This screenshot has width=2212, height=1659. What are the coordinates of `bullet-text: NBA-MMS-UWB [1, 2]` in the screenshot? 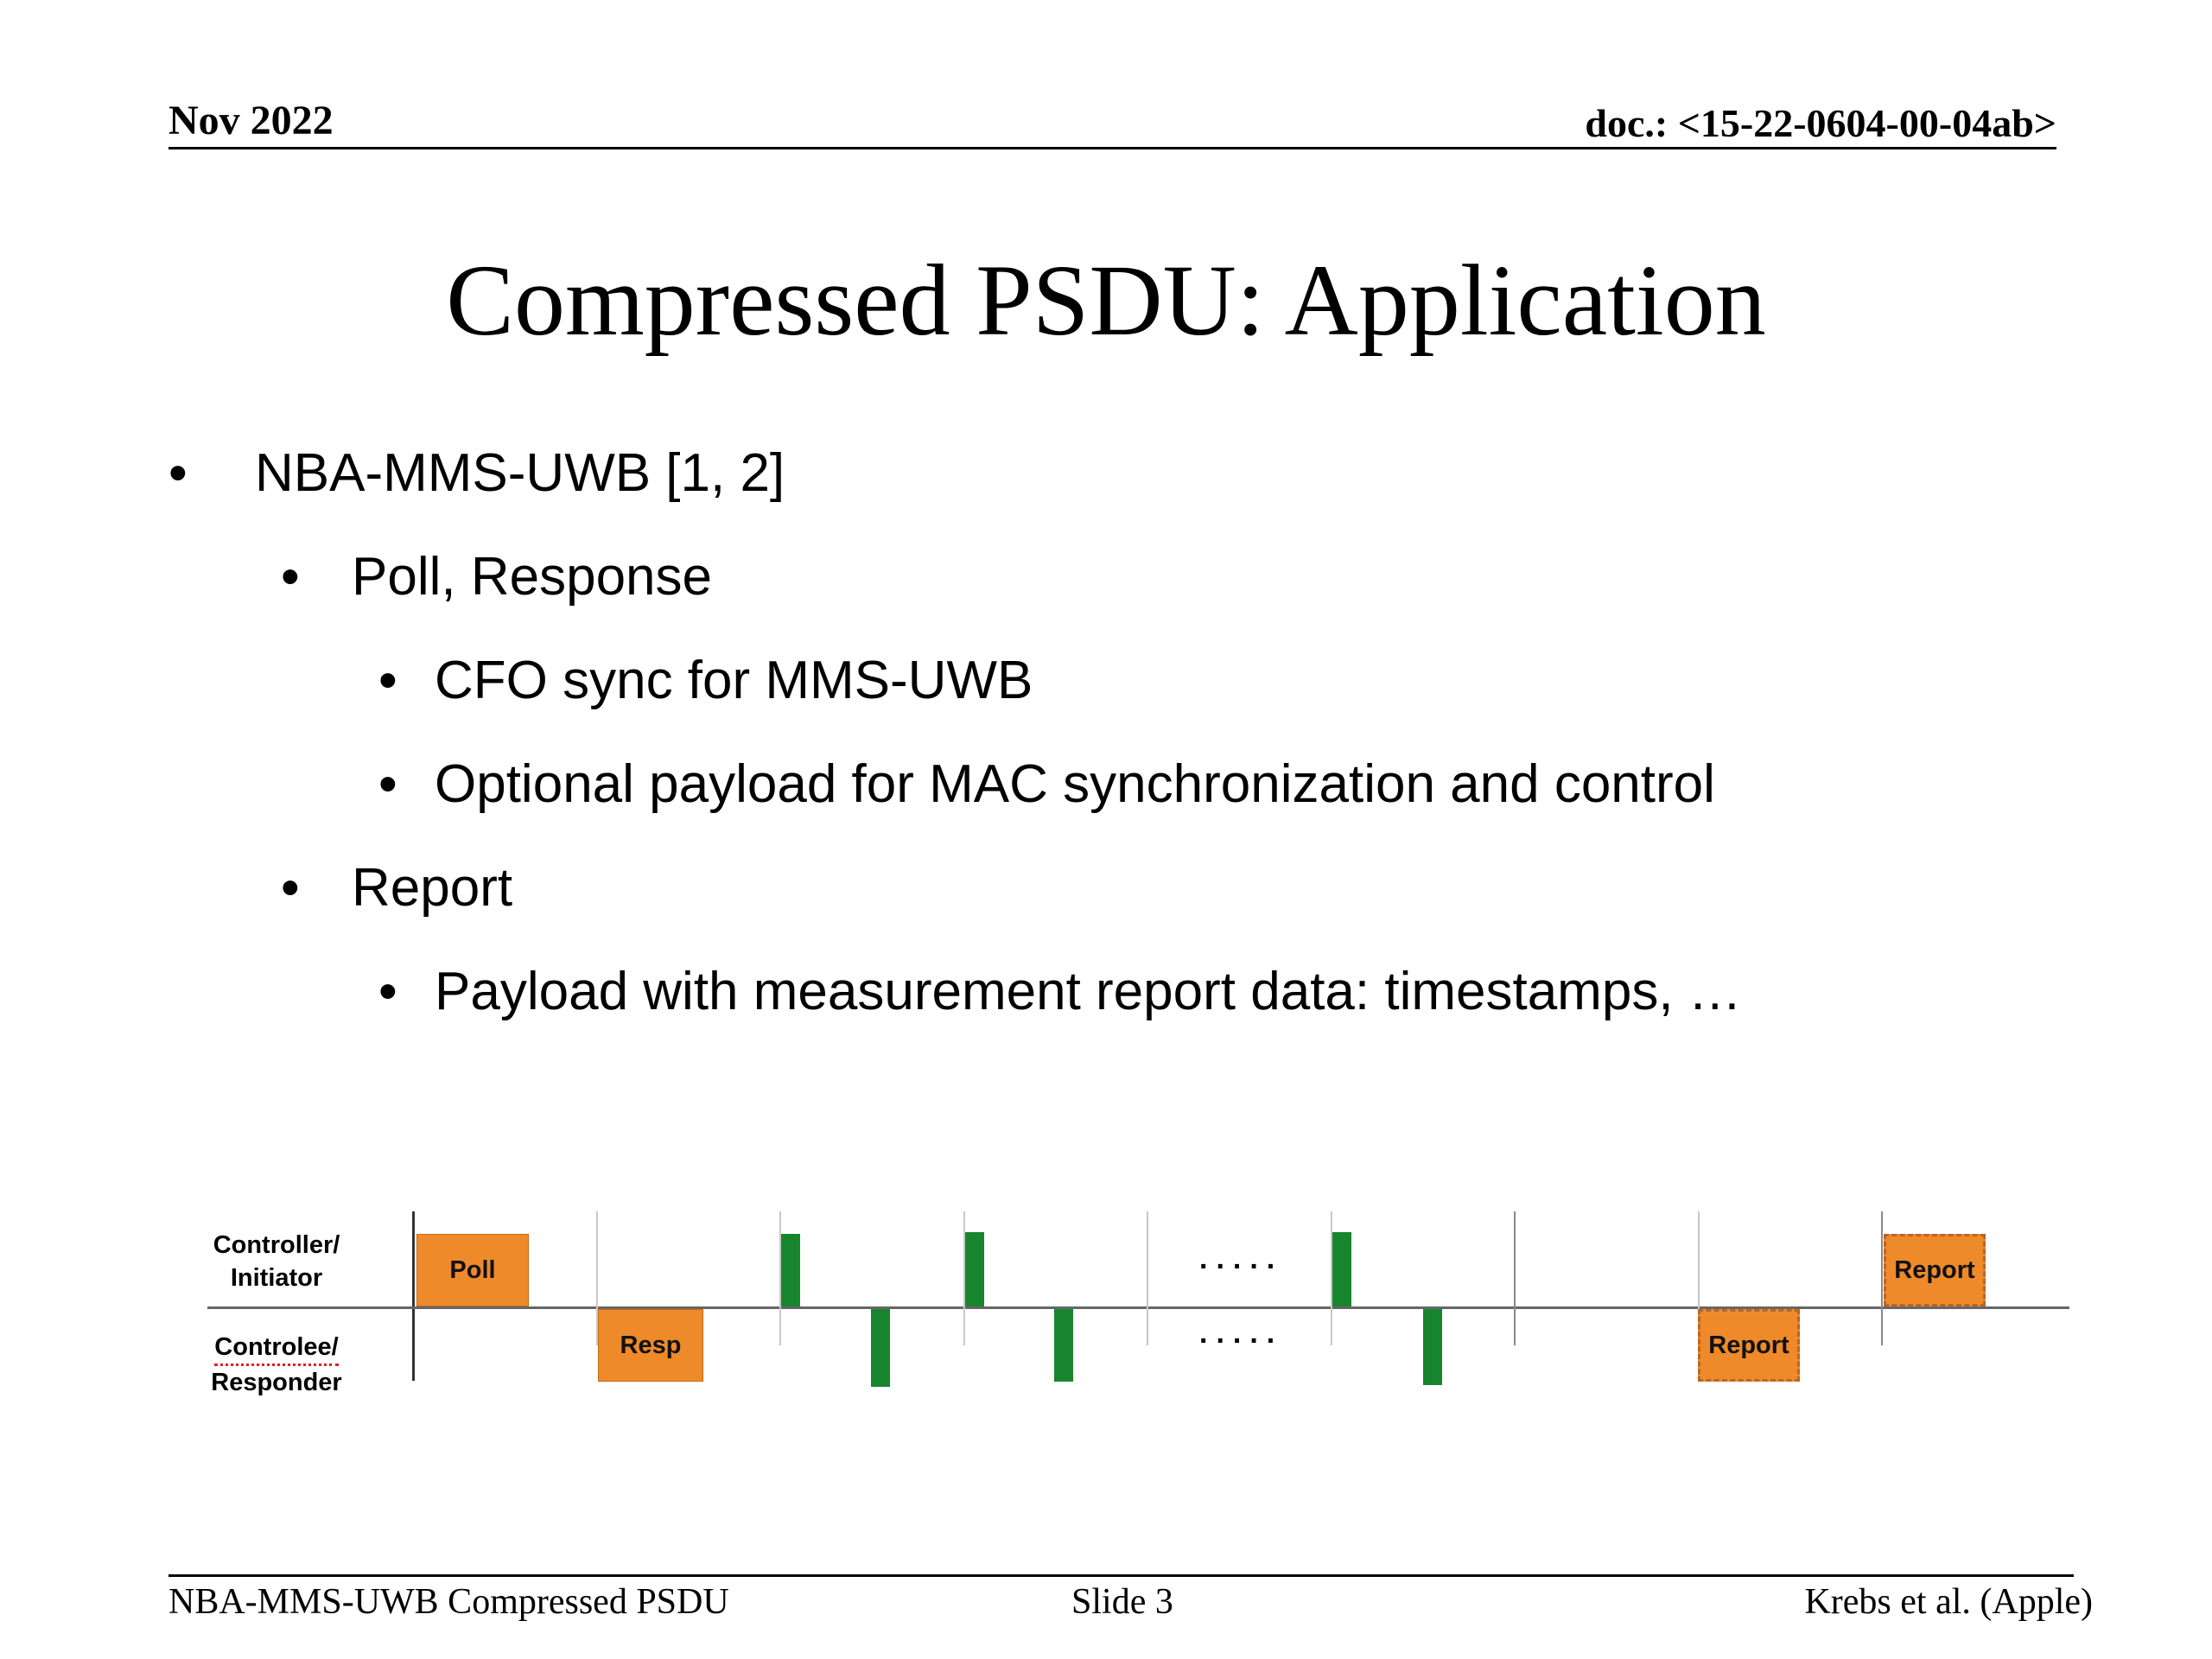 It's located at (520, 473).